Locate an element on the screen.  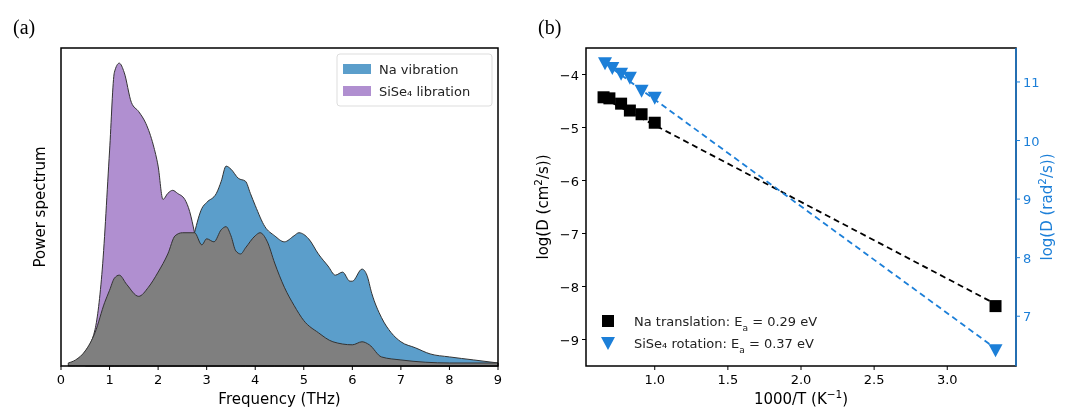
x-tick-label: 1 is located at coordinates (109, 379).